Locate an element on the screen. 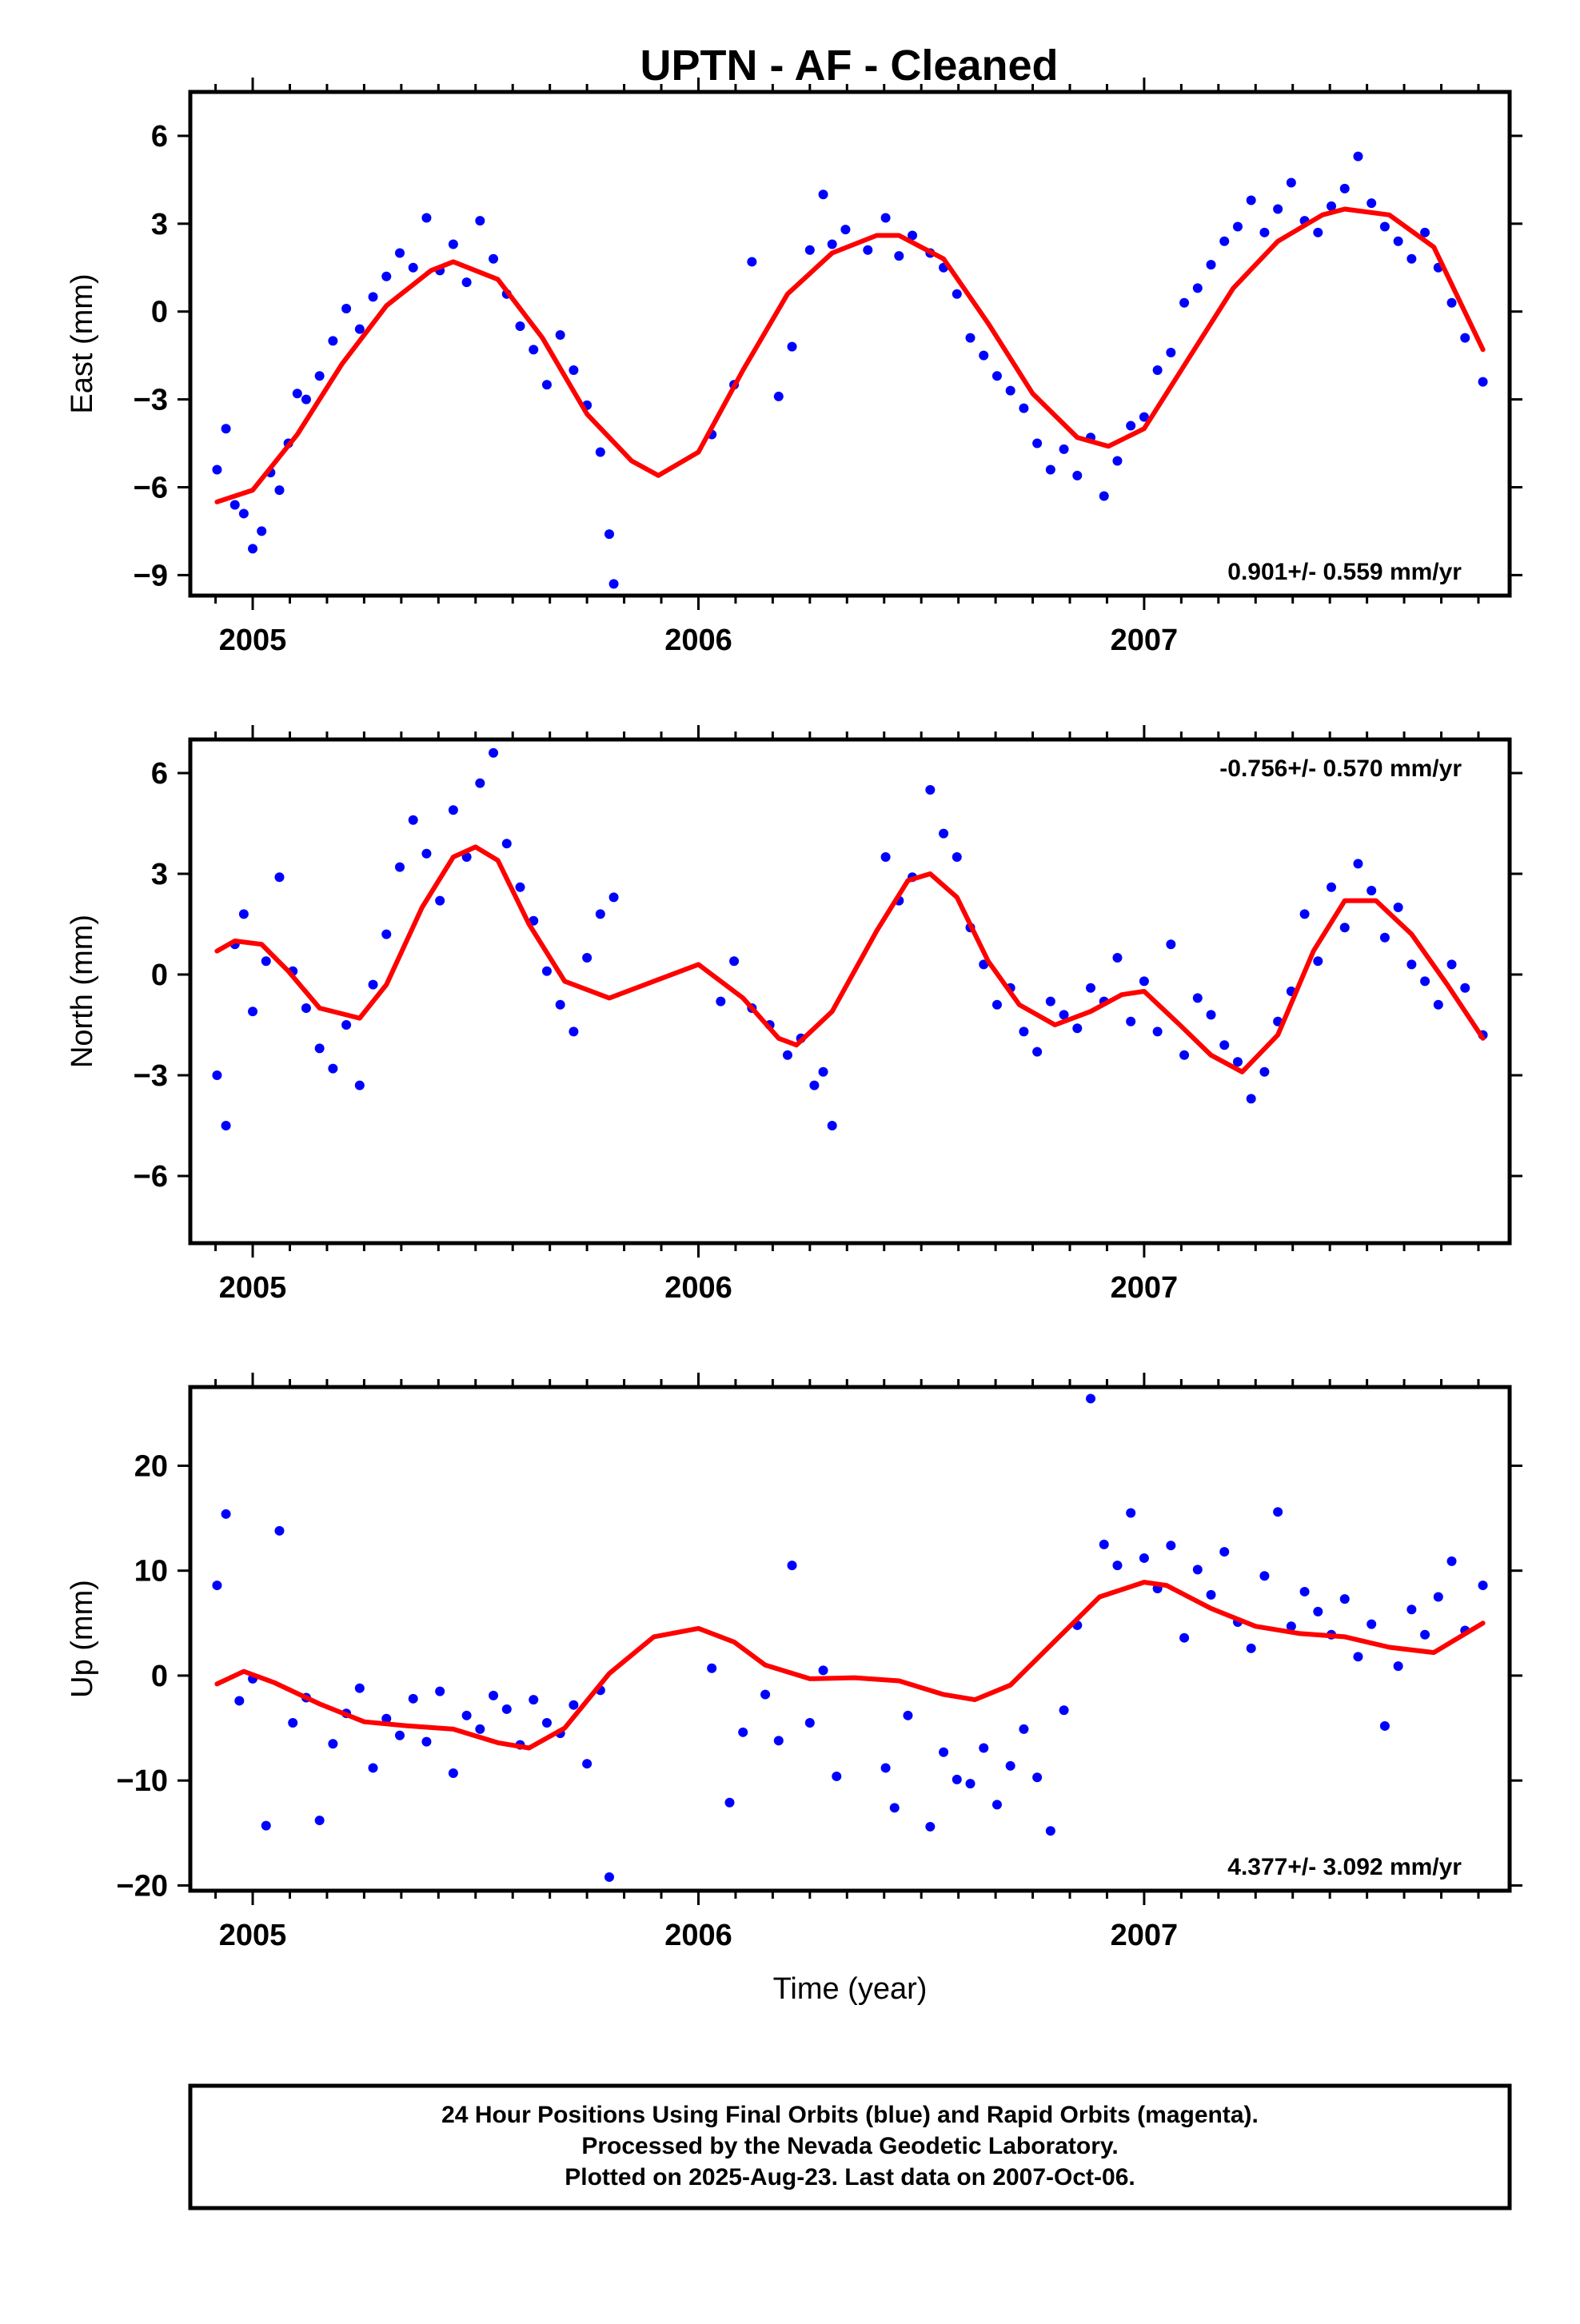 Image resolution: width=1580 pixels, height=2324 pixels. y-tick-label: −20 is located at coordinates (143, 1886).